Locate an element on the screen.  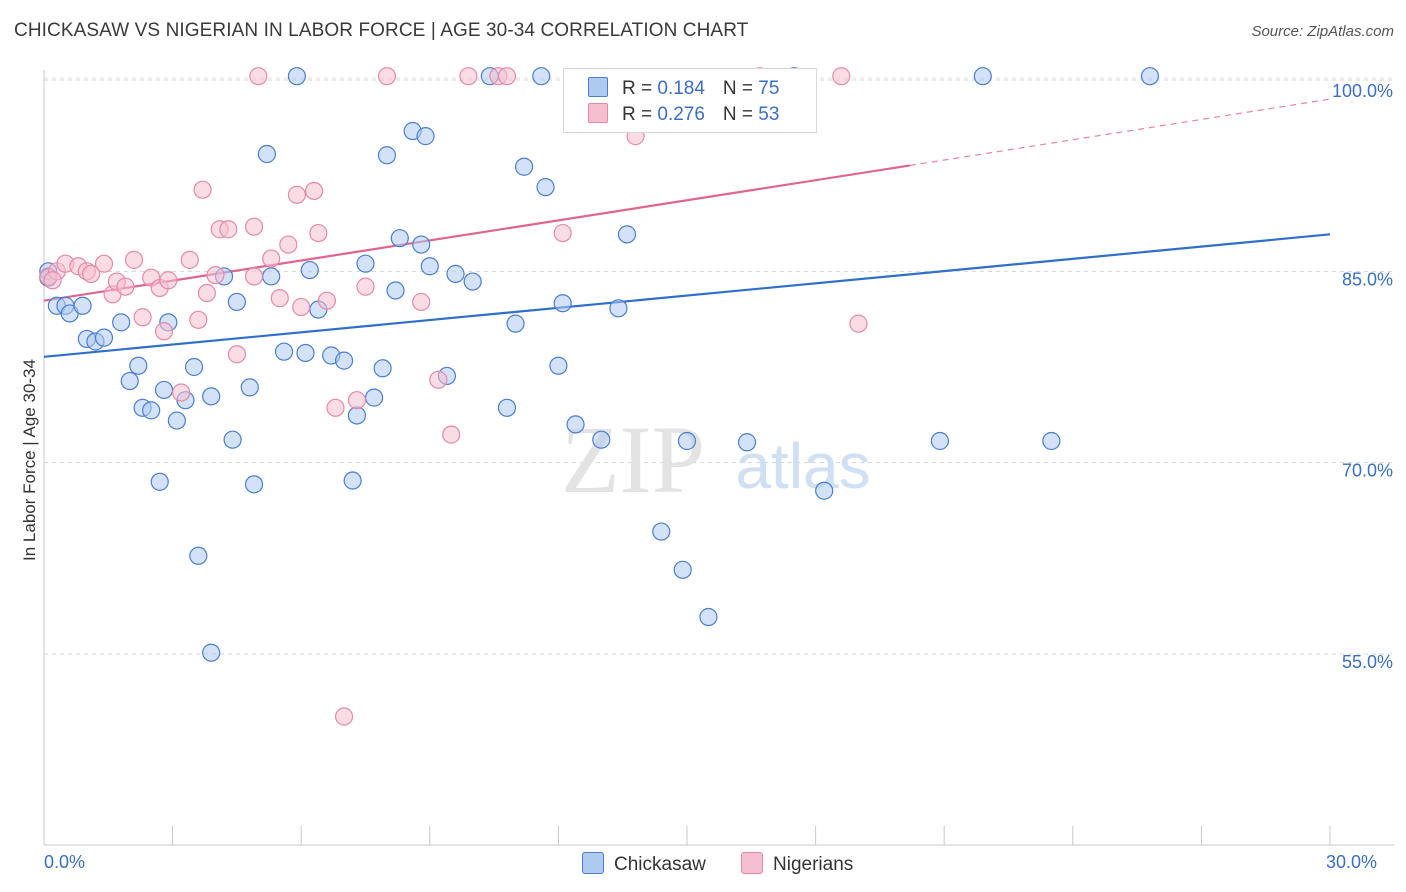
legend-item-nigerians: Nigerians is located at coordinates (797, 864).